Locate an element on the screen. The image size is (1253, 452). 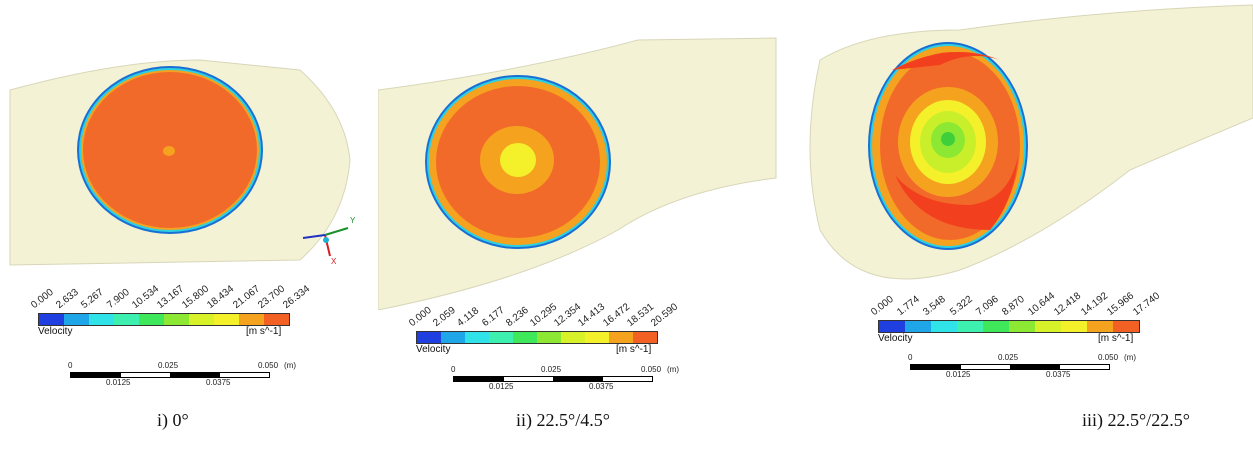
legend-tick-label: 8.870 is located at coordinates (1013, 305).